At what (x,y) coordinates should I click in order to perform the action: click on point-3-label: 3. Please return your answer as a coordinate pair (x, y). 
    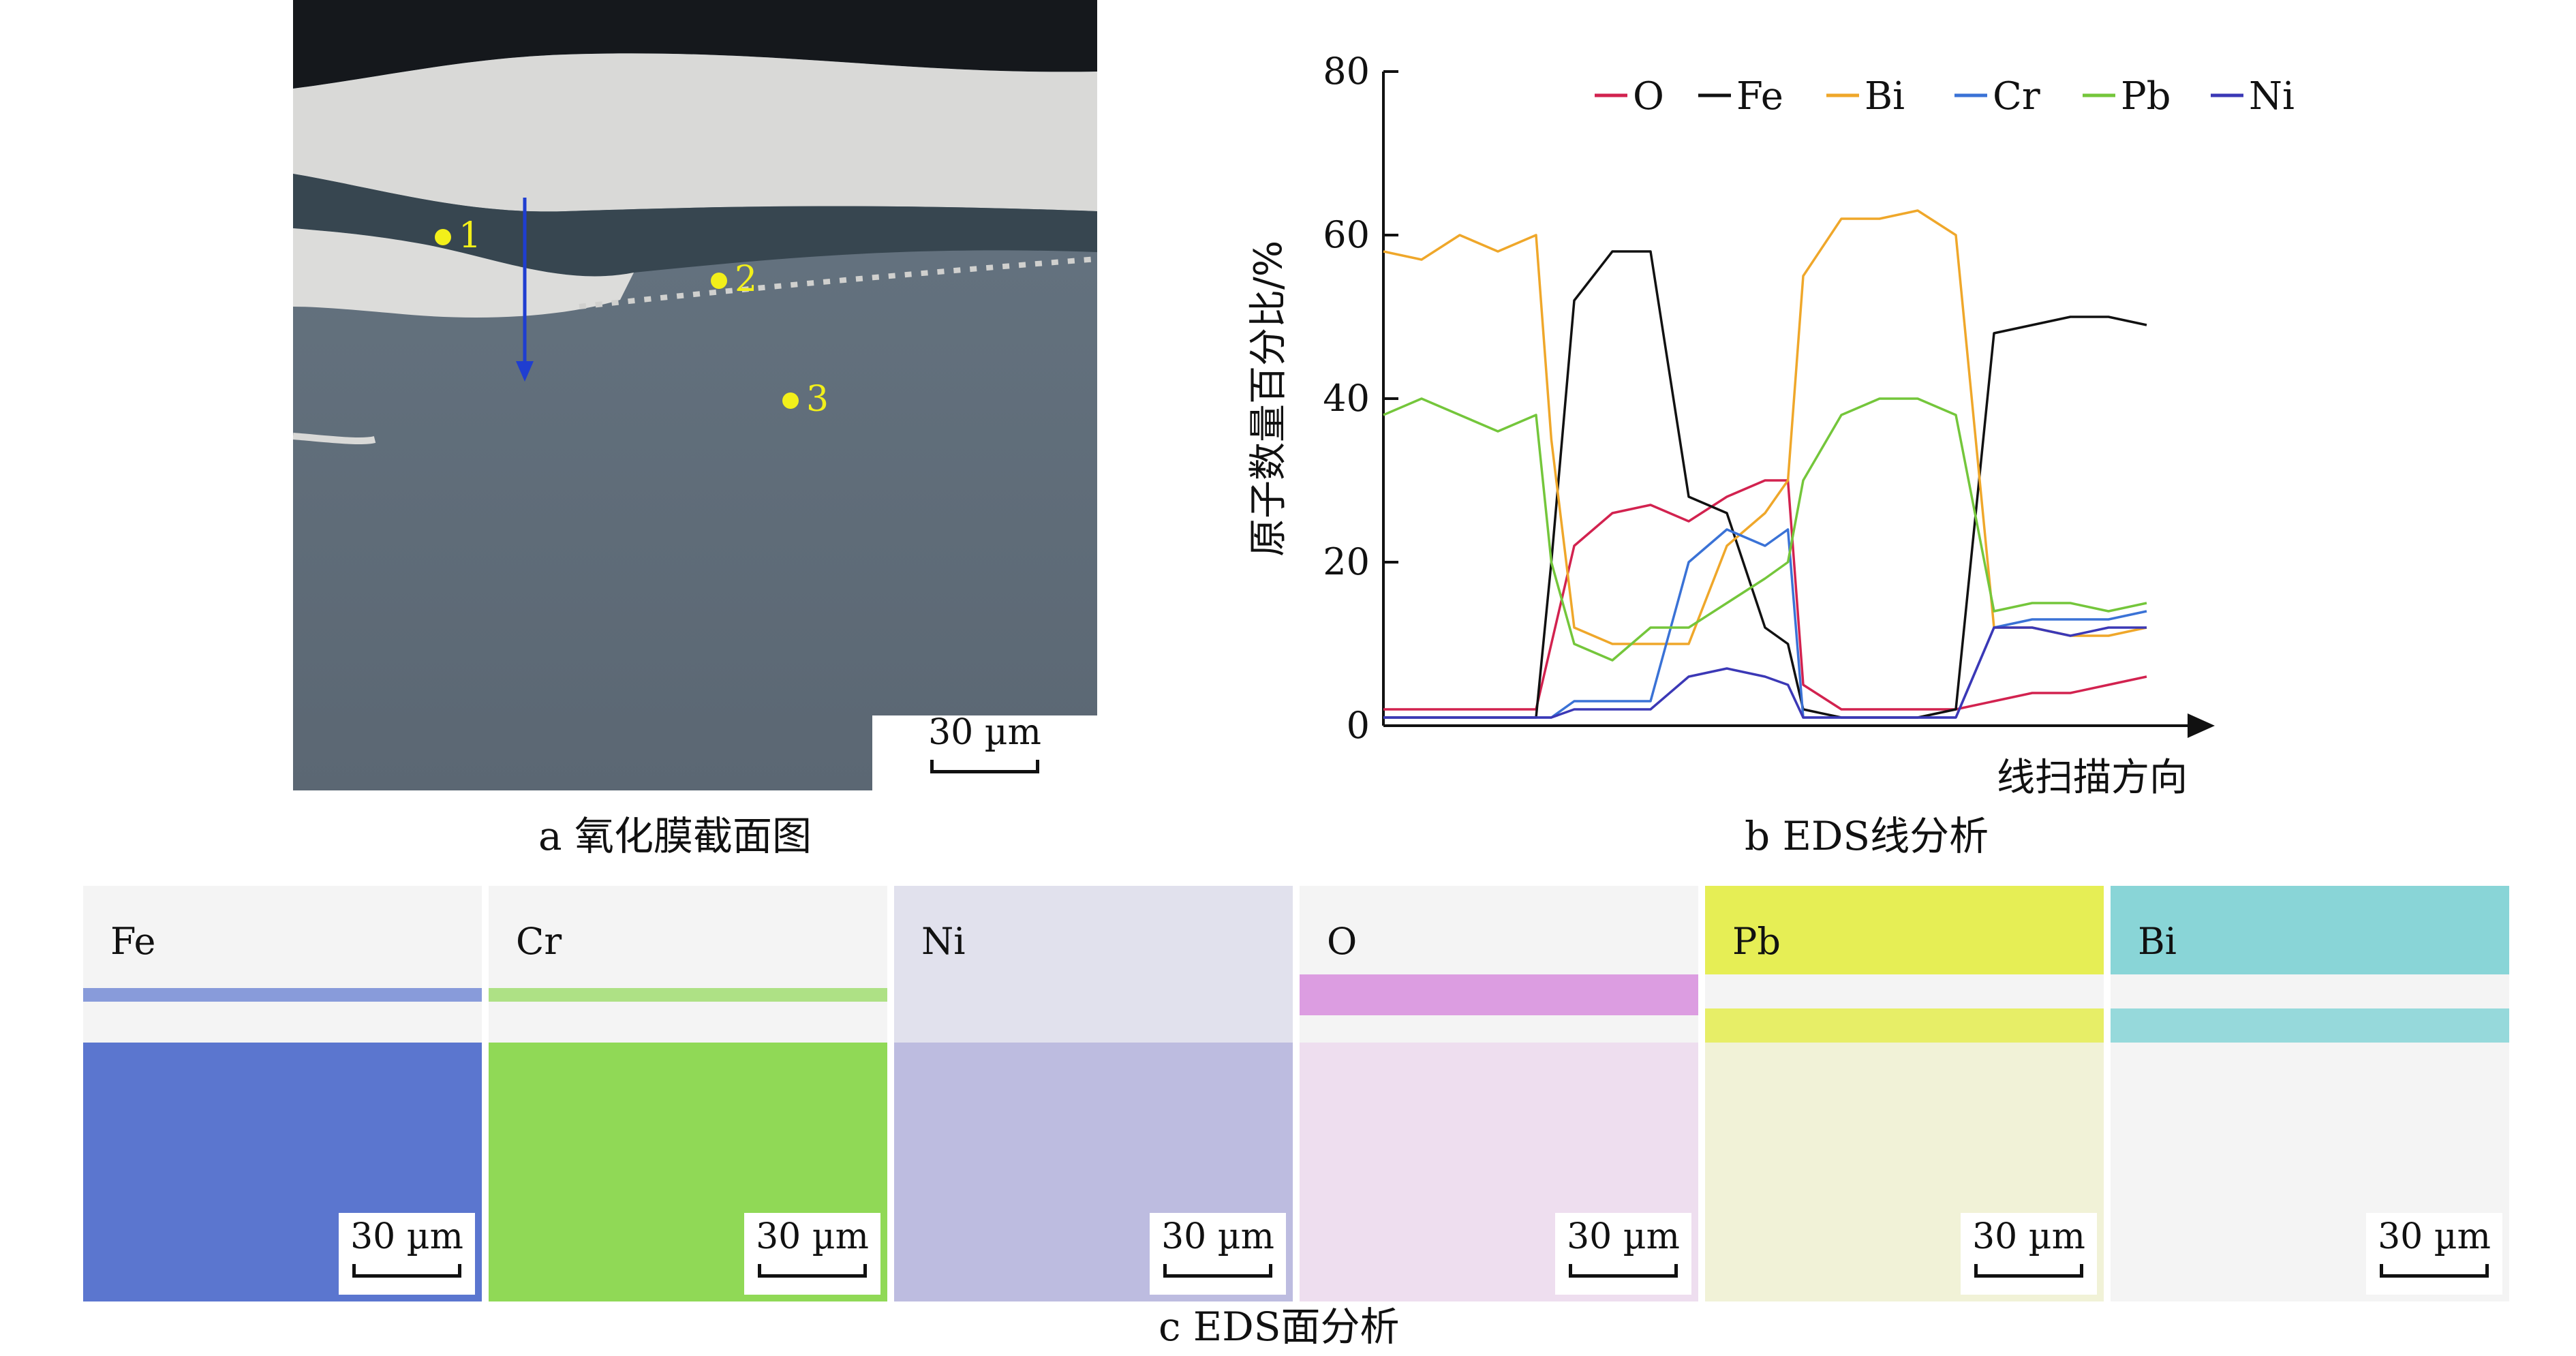
    Looking at the image, I should click on (818, 400).